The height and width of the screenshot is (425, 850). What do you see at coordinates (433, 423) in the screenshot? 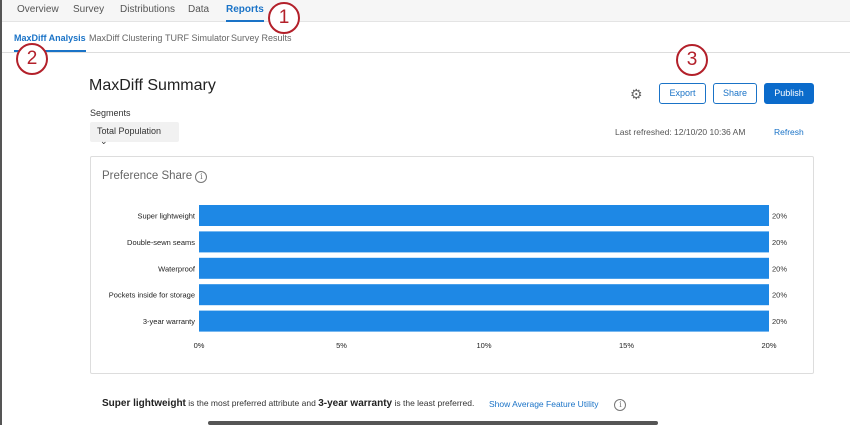
I see `scrollbar` at bounding box center [433, 423].